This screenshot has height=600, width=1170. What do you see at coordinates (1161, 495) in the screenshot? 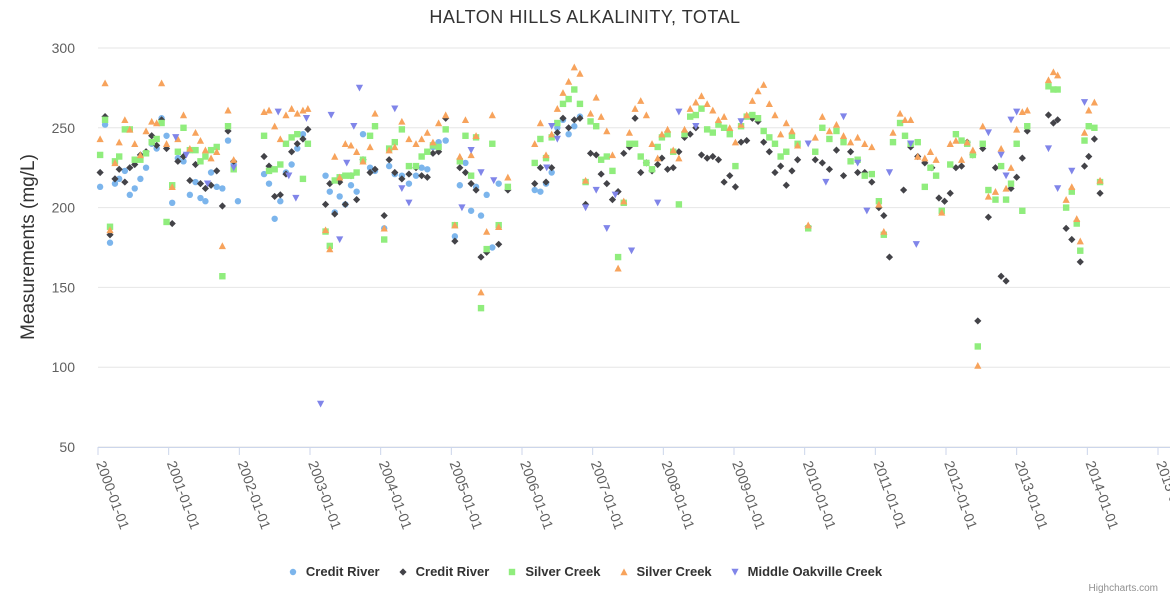
I see `x-tick-label: 2015-01-01` at bounding box center [1161, 495].